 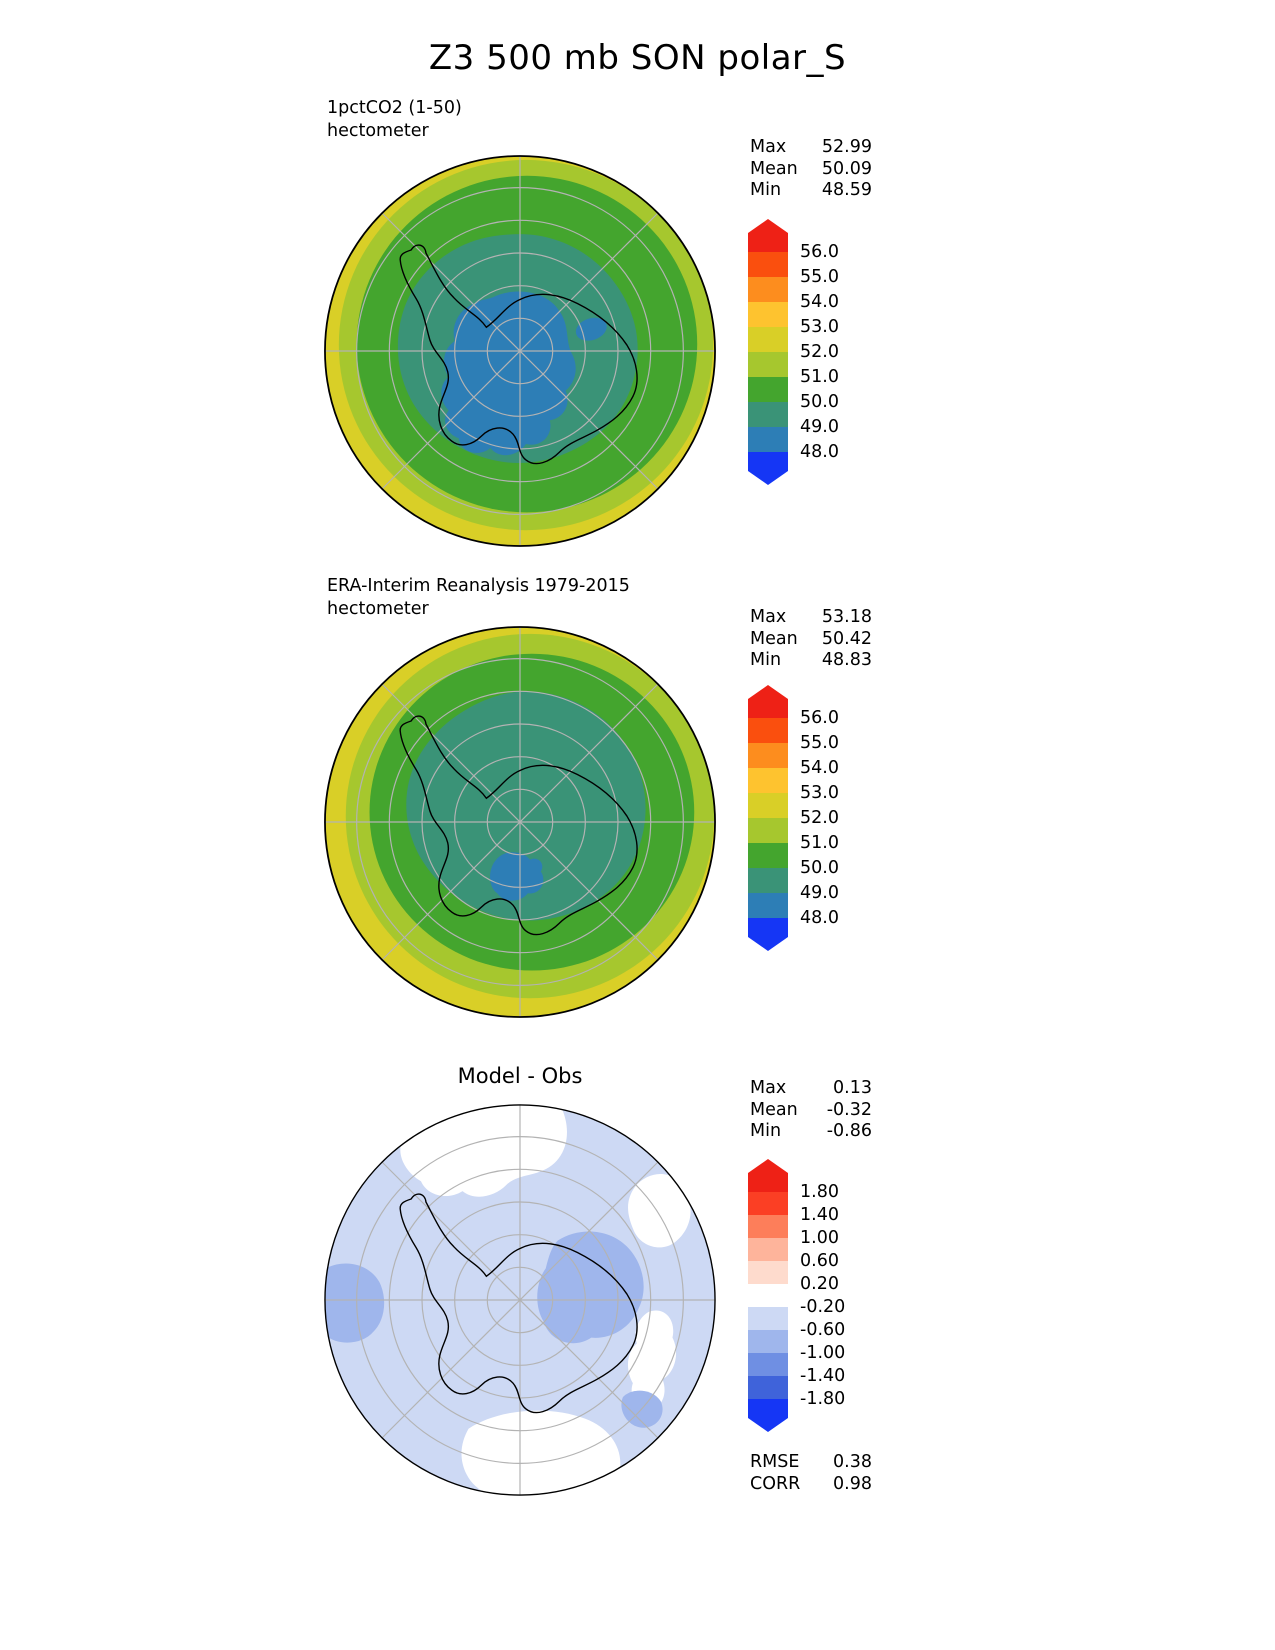 I want to click on panel1-units-label: hectometer, so click(x=378, y=131).